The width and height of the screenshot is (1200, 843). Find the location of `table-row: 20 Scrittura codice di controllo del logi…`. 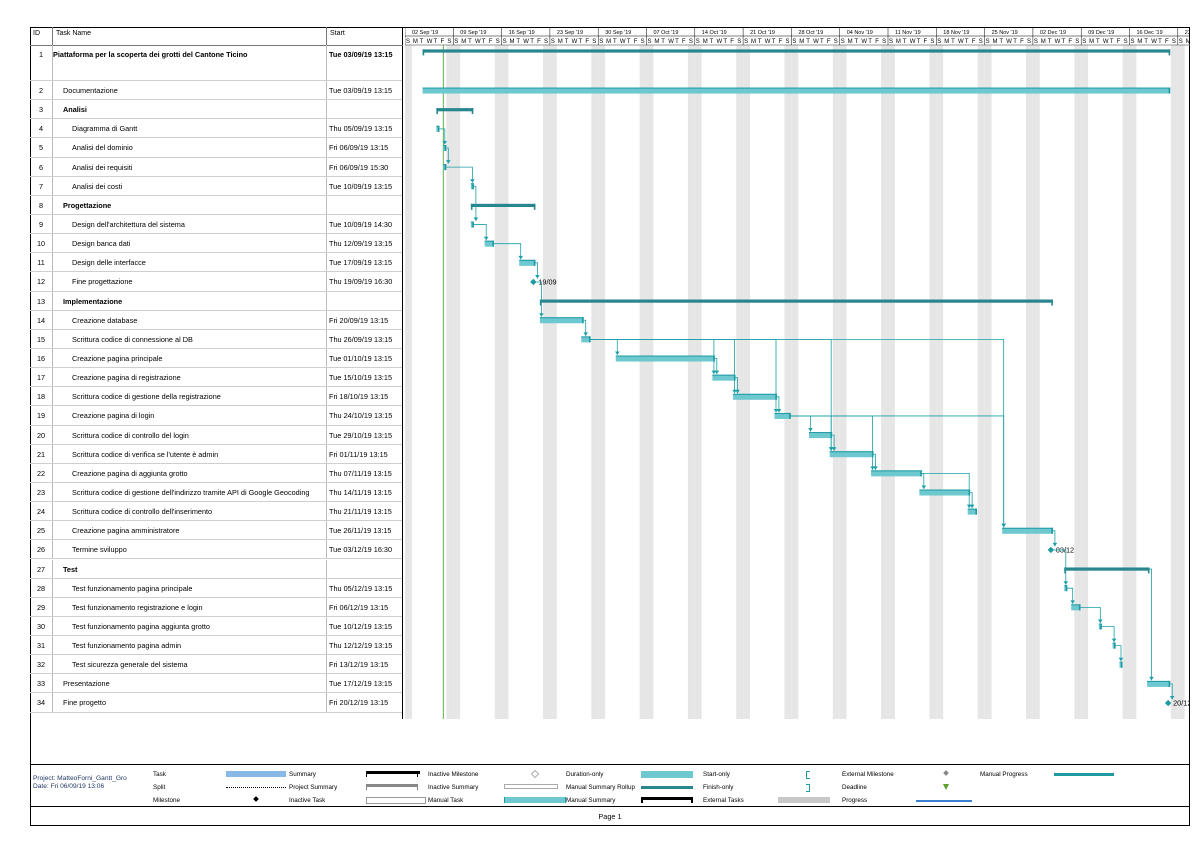

table-row: 20 Scrittura codice di controllo del logi… is located at coordinates (216, 435).